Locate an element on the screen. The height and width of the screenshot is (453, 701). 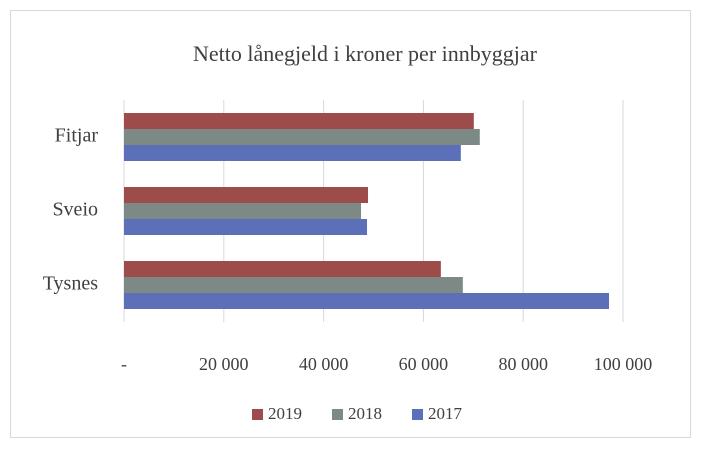
y-tick-label: Sveio is located at coordinates (75, 210).